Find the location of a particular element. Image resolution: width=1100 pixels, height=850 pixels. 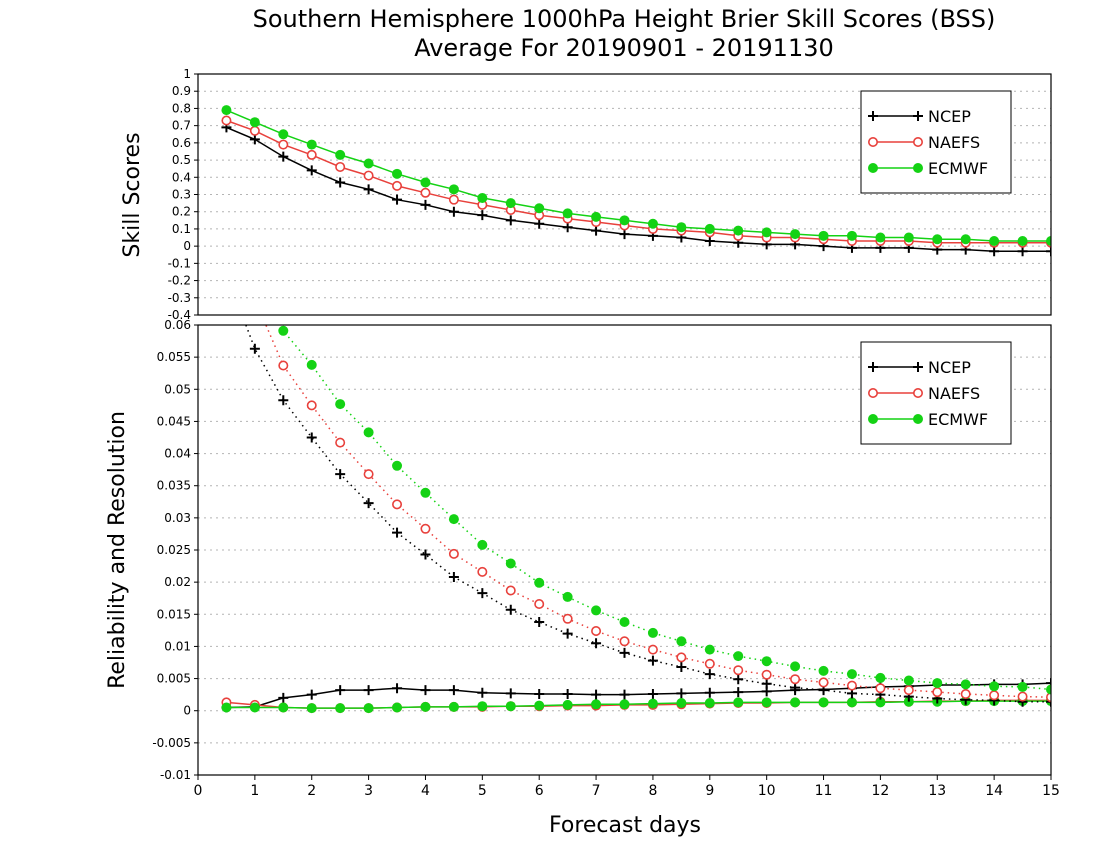

x-tick-label: 3 is located at coordinates (368, 791).